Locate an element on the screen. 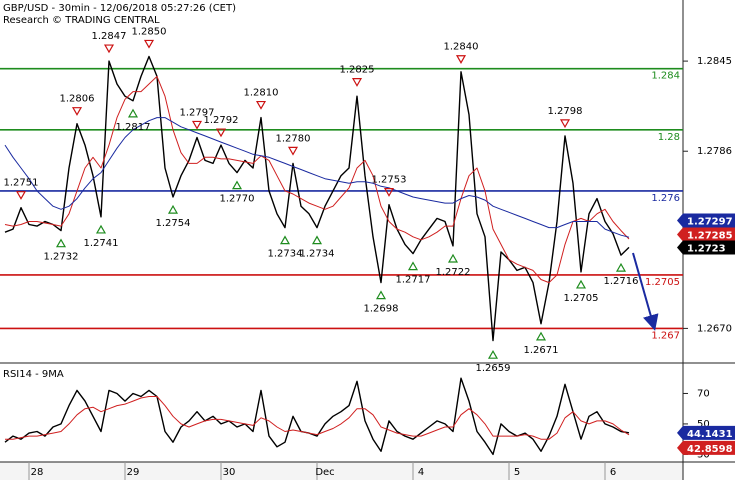 The height and width of the screenshot is (480, 735). level-label: 1.28 is located at coordinates (669, 137).